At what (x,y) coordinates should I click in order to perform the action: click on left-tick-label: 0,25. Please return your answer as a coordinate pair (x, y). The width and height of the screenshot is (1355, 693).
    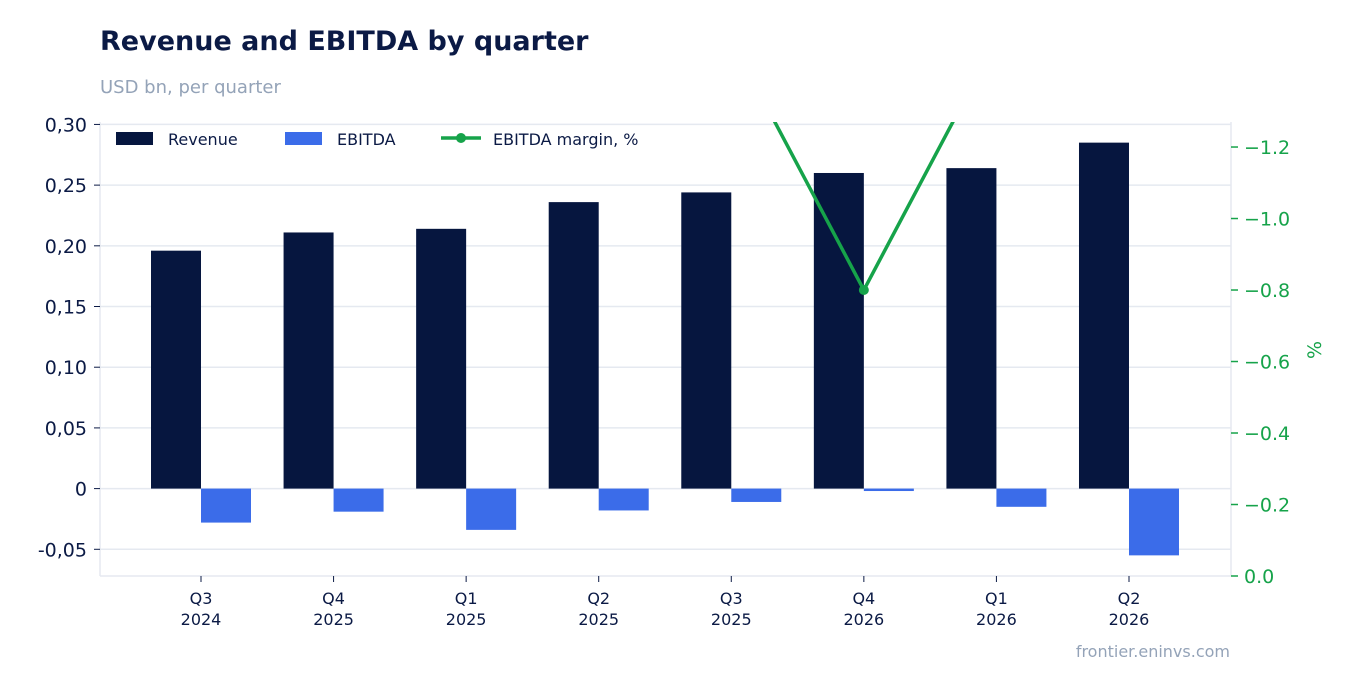
    Looking at the image, I should click on (66, 186).